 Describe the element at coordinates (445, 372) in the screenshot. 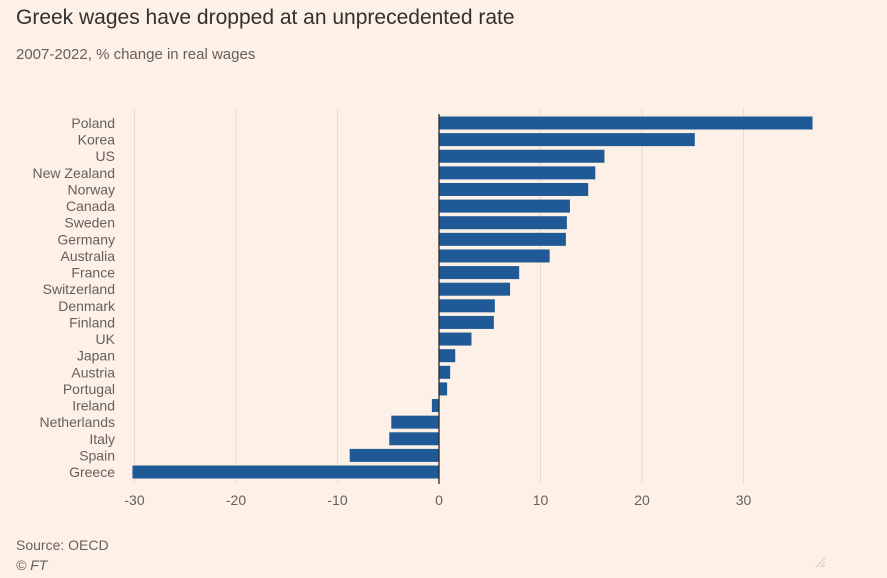

I see `bar-austria` at that location.